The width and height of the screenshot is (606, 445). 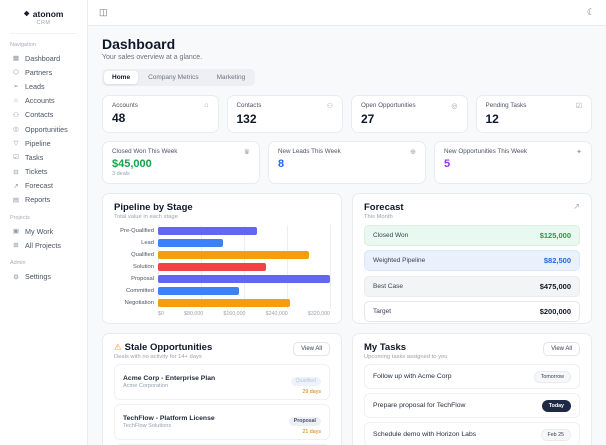 I want to click on dashboard-icon: ▦, so click(x=16, y=59).